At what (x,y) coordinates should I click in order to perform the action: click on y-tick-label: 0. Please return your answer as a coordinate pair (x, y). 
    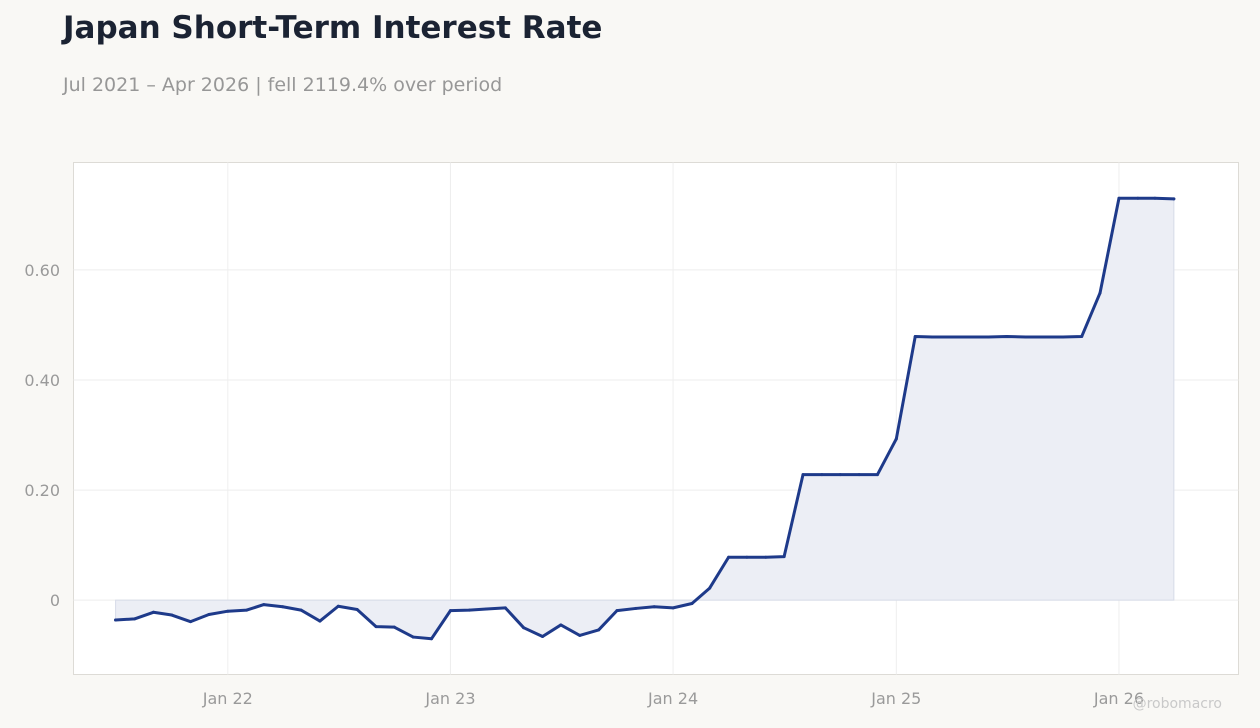
    Looking at the image, I should click on (55, 600).